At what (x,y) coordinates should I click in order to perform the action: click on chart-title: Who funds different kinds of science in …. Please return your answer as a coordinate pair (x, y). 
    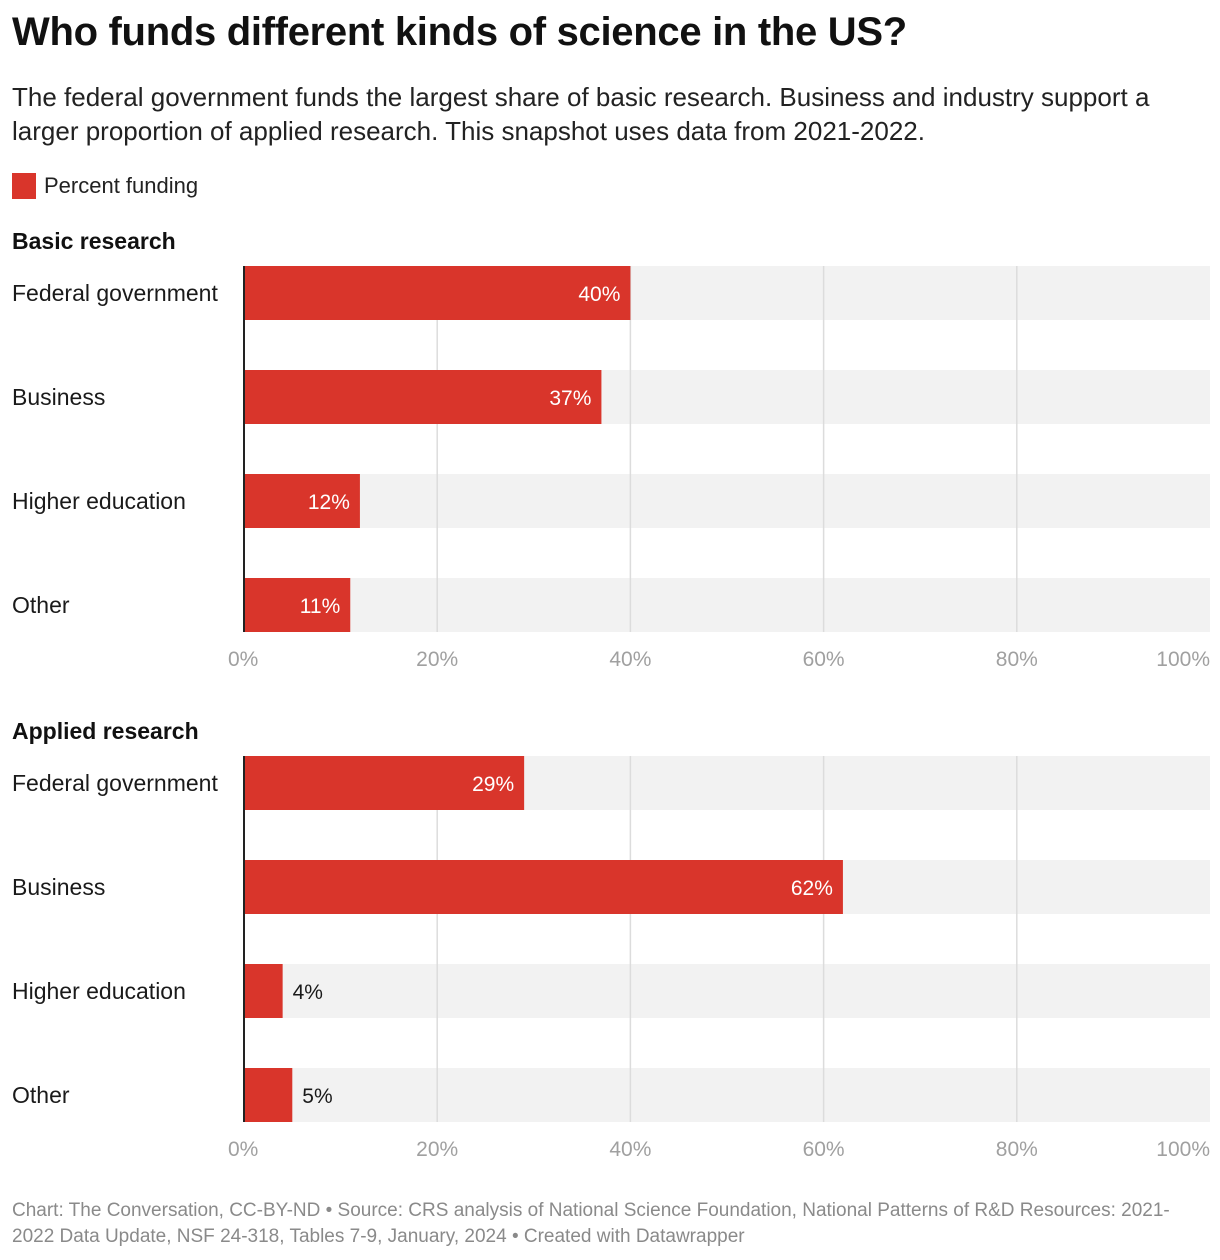
    Looking at the image, I should click on (459, 32).